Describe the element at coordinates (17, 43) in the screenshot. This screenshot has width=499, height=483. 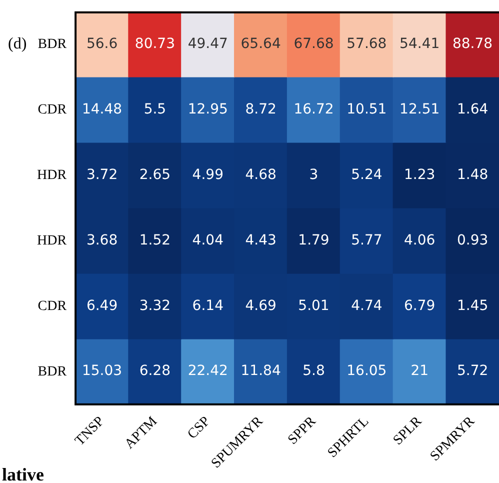
I see `text: (d)` at that location.